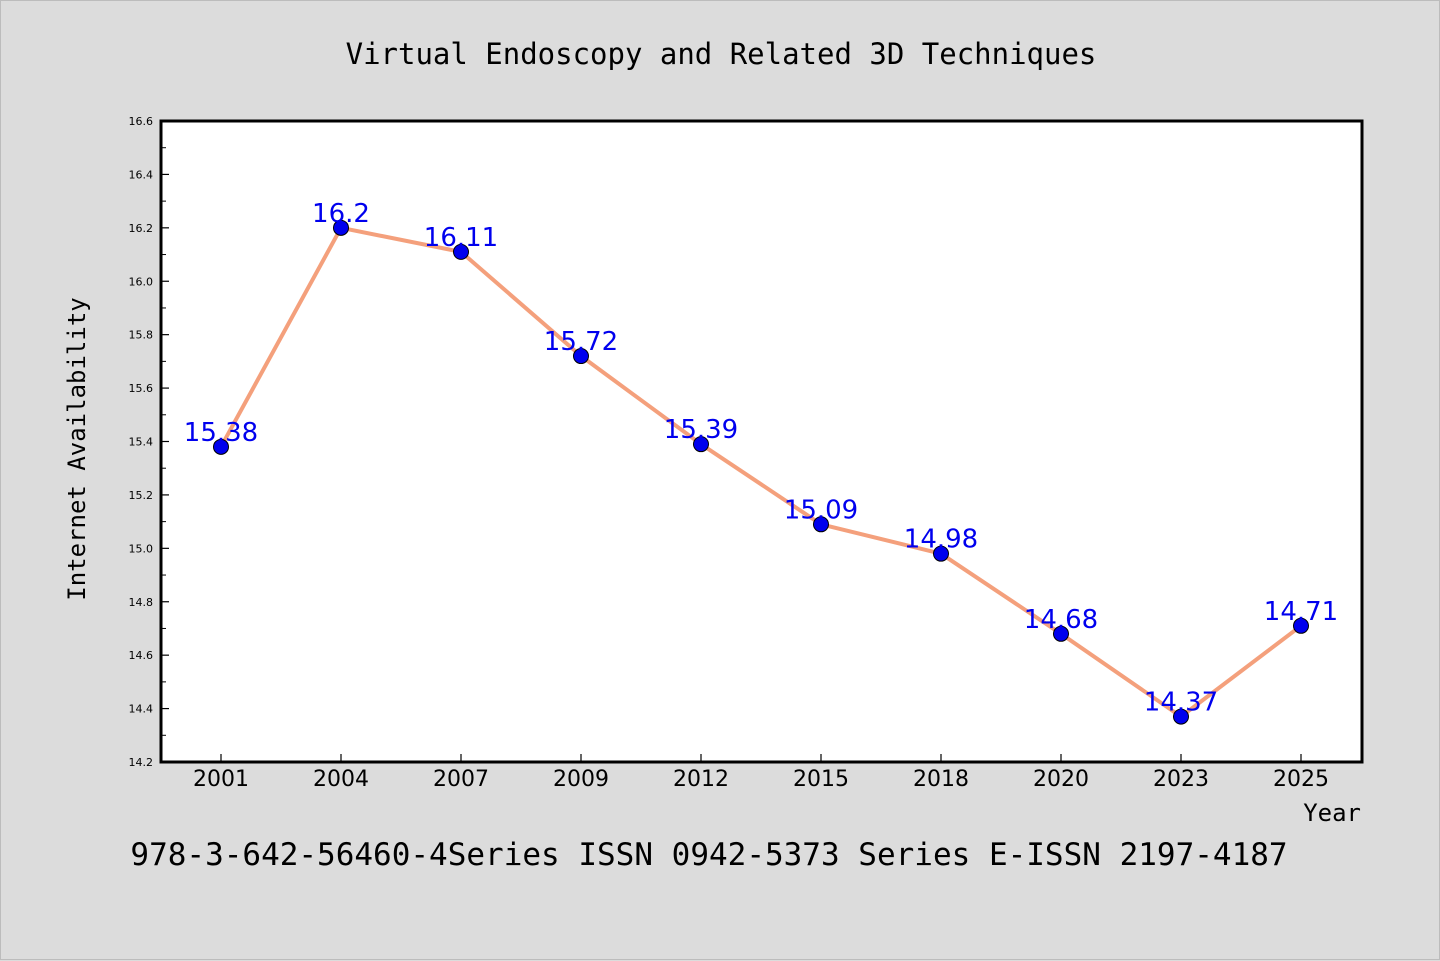 This screenshot has height=961, width=1440. I want to click on y-tick-label: 14.8, so click(141, 602).